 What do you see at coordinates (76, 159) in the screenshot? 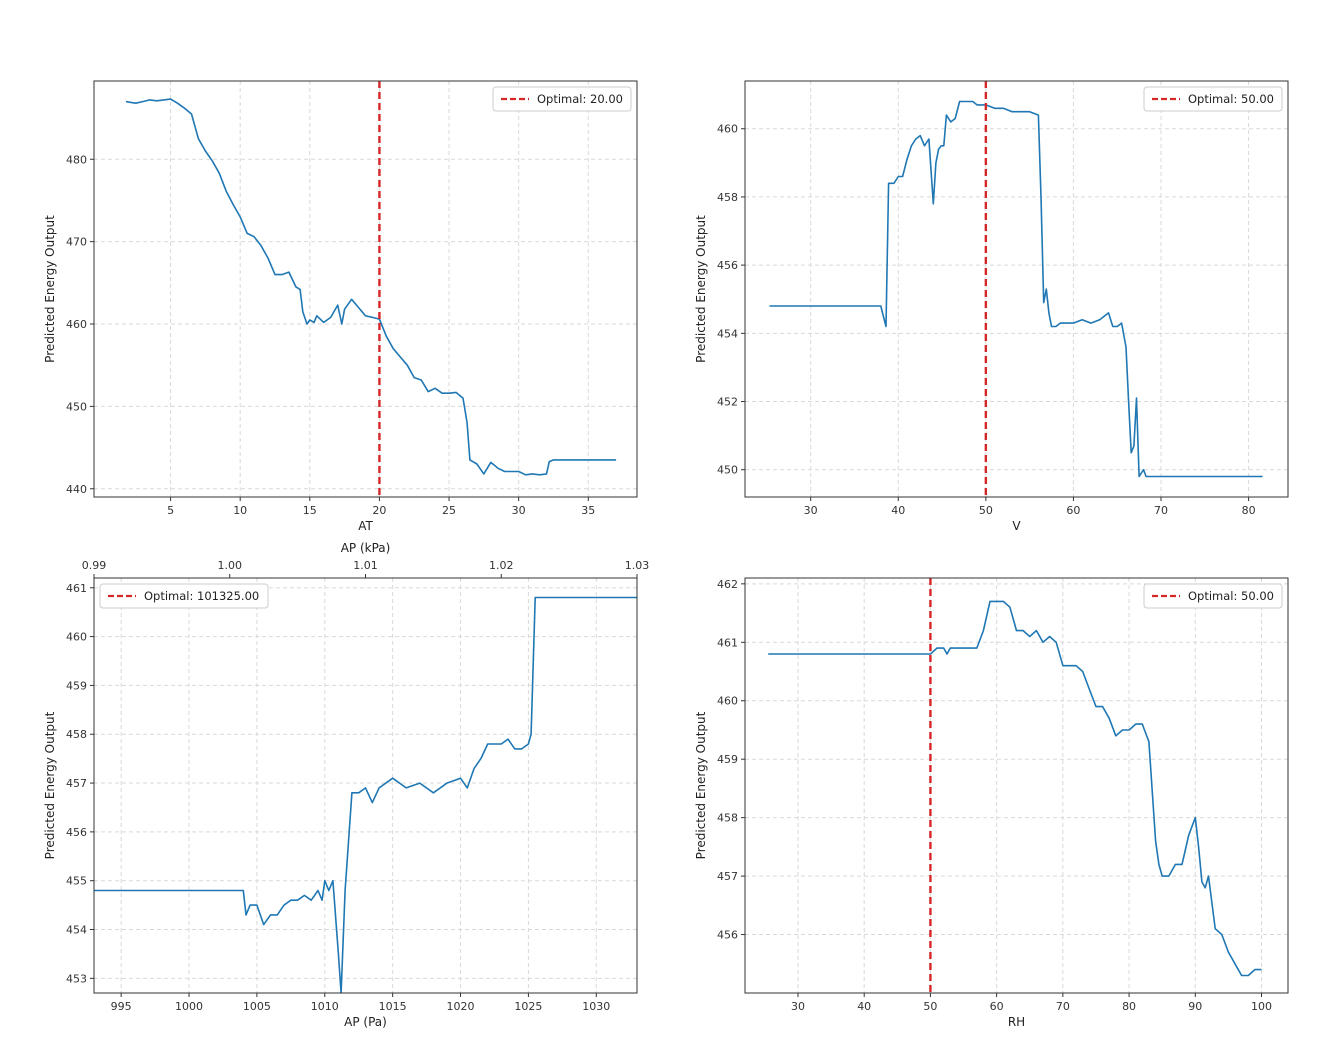
I see `y-tick-label: 480` at bounding box center [76, 159].